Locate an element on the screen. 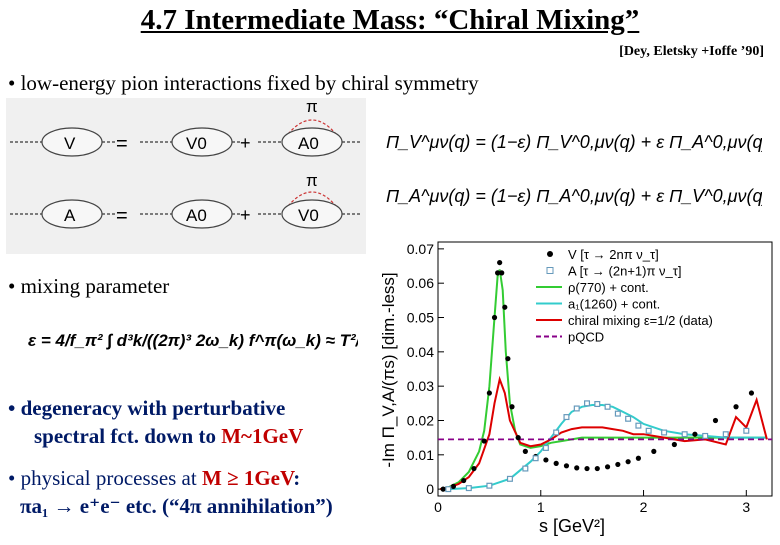  diagram-row-axial: A = A0 + V0 π is located at coordinates (186, 200).